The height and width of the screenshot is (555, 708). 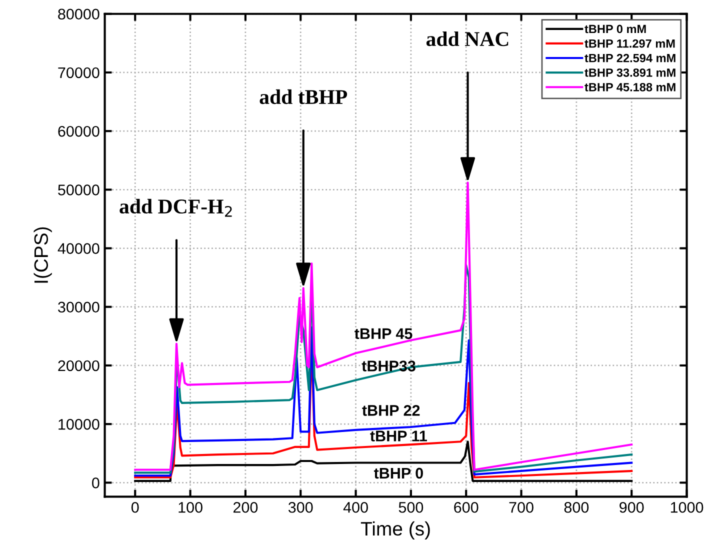 What do you see at coordinates (79, 424) in the screenshot?
I see `y-tick-label: 10000` at bounding box center [79, 424].